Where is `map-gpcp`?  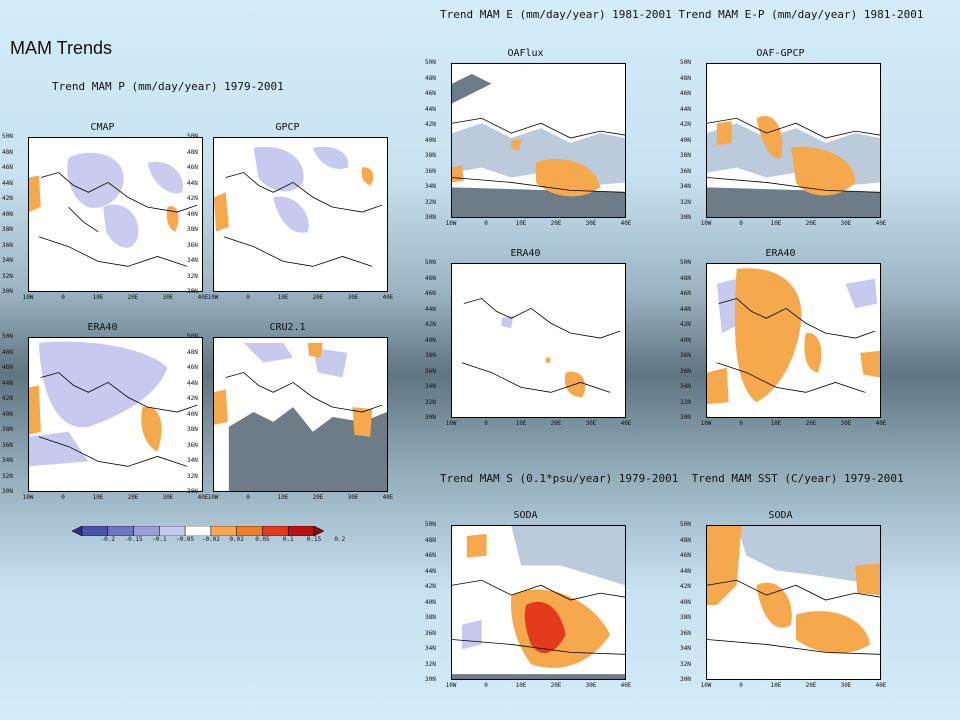 map-gpcp is located at coordinates (300, 214).